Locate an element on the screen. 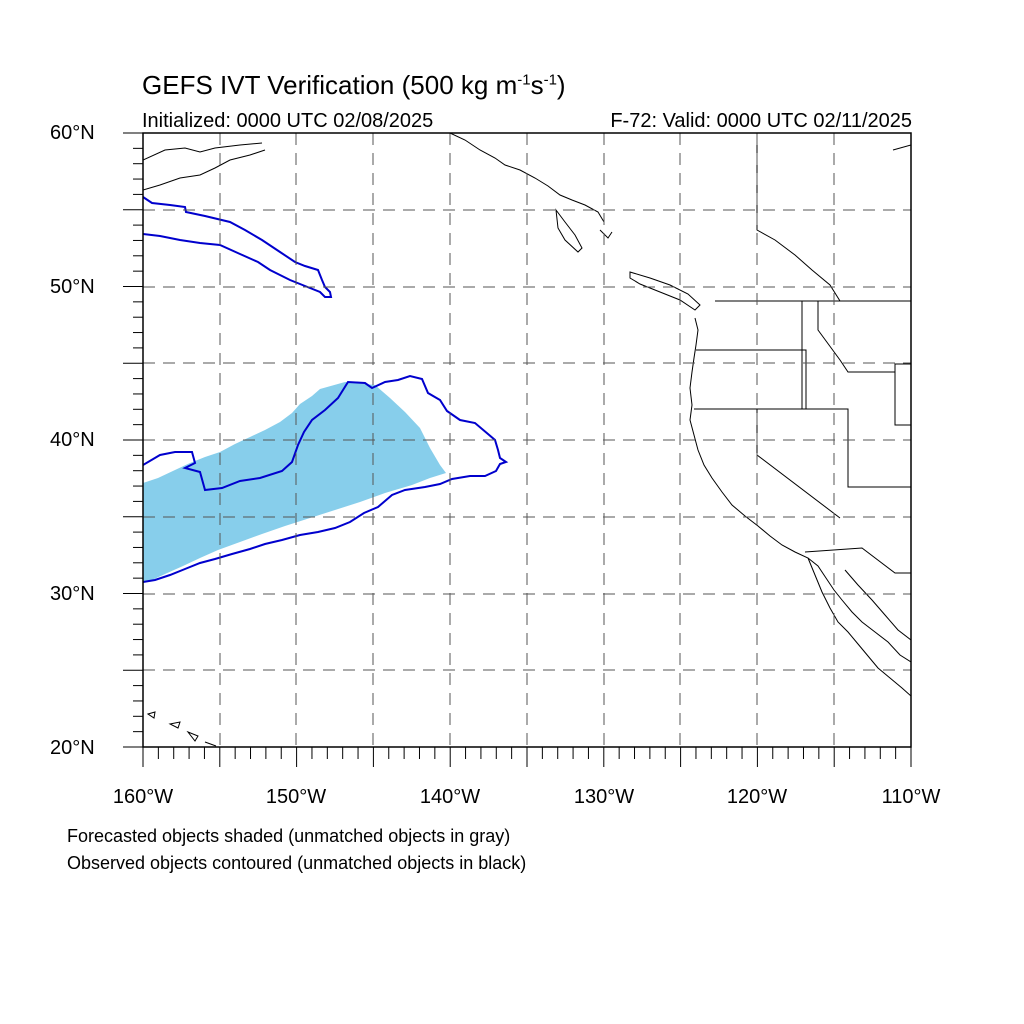 This screenshot has width=1024, height=1024. observed-contour-main is located at coordinates (326, 478).